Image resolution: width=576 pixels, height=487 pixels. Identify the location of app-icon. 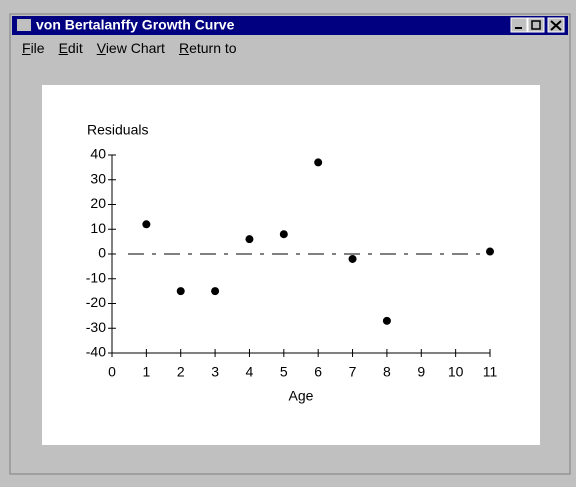
(24, 25).